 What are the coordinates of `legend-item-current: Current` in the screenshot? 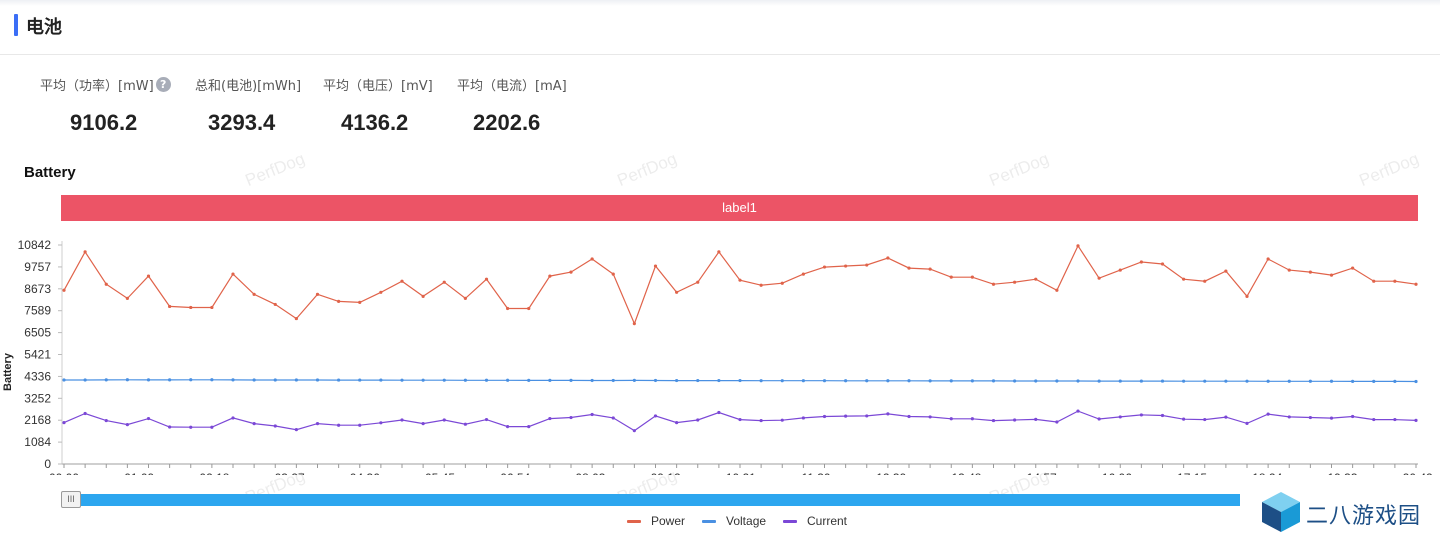 It's located at (815, 521).